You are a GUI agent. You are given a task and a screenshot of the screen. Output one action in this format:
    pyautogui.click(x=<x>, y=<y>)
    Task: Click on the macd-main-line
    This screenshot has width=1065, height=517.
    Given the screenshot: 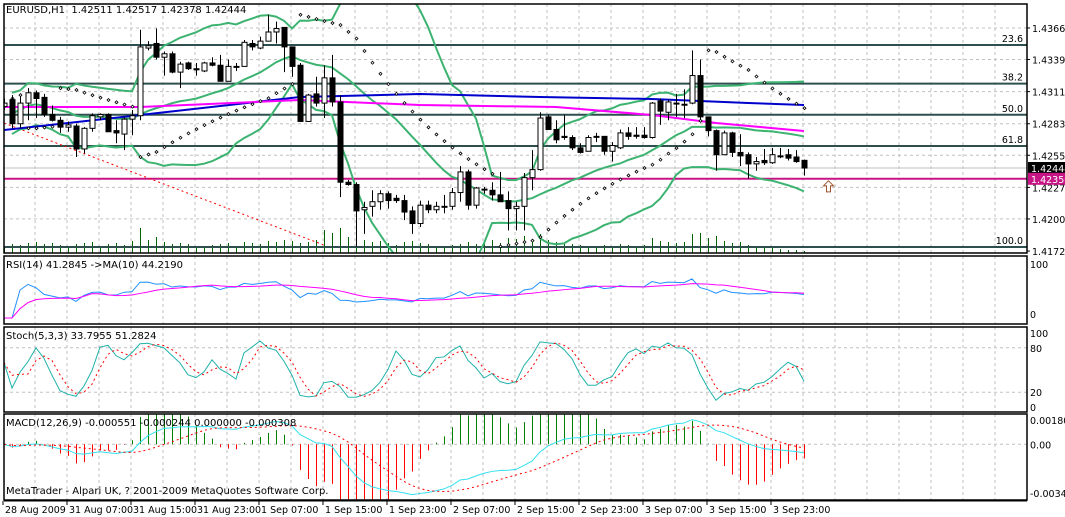 What is the action you would take?
    pyautogui.click(x=404, y=457)
    